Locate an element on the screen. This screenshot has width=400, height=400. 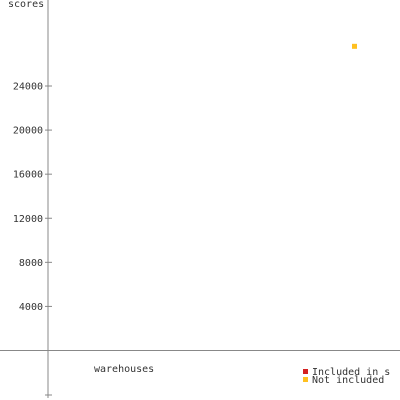
legend: Included in s Not included is located at coordinates (346, 376).